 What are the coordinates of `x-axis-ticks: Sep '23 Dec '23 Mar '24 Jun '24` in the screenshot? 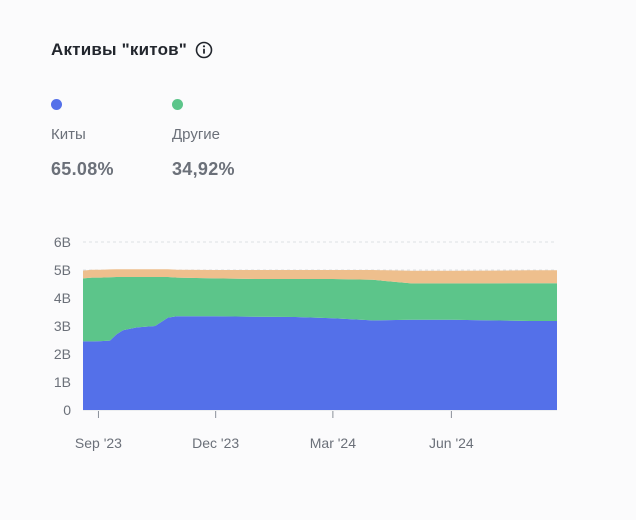 It's located at (274, 431).